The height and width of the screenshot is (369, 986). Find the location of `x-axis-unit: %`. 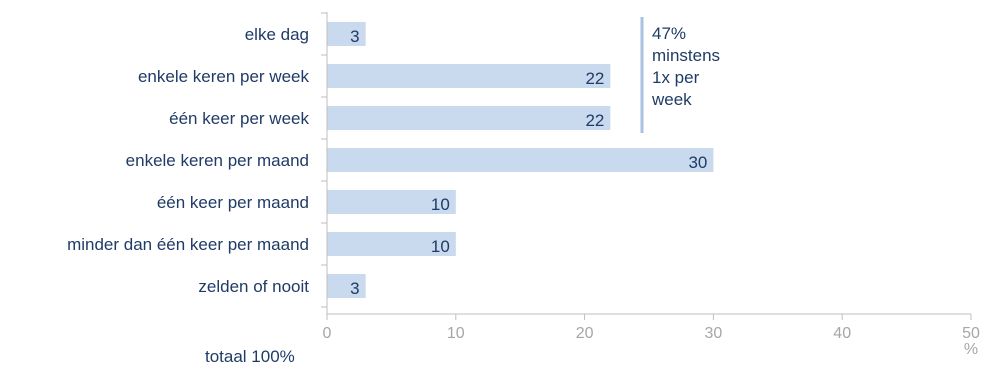

x-axis-unit: % is located at coordinates (971, 349).